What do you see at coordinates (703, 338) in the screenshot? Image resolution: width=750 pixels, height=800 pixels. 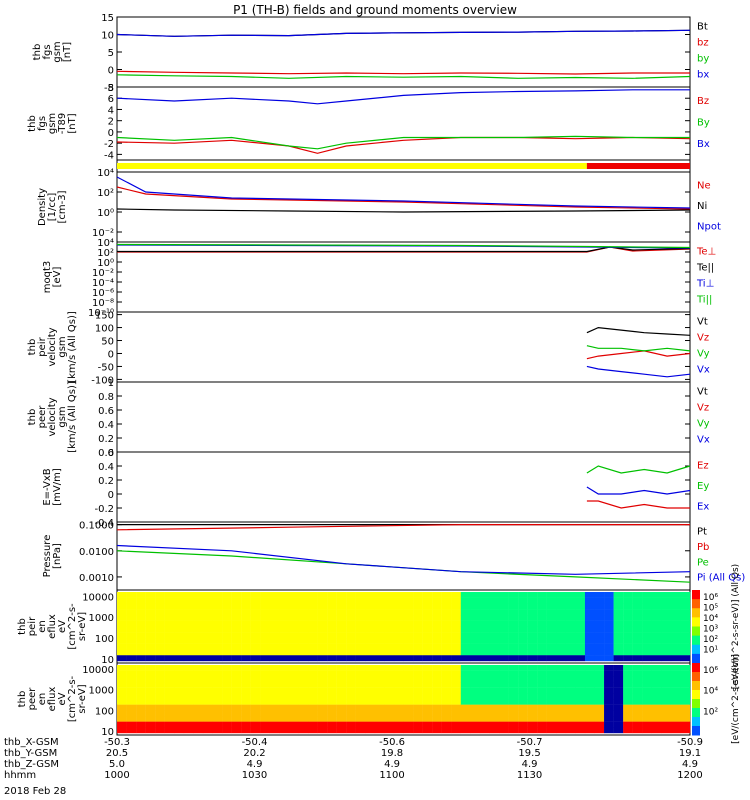 I see `legend-entry: Vz` at bounding box center [703, 338].